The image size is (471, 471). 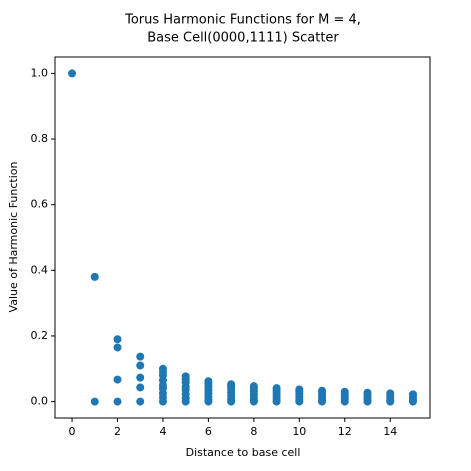 I want to click on x-axis-label: Distance to base cell, so click(x=243, y=452).